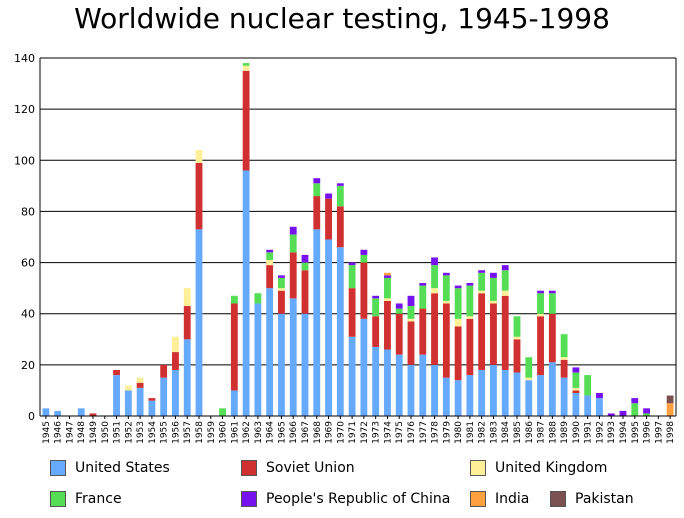 This screenshot has width=684, height=518. Describe the element at coordinates (106, 432) in the screenshot. I see `x-tick-label: 1950` at that location.